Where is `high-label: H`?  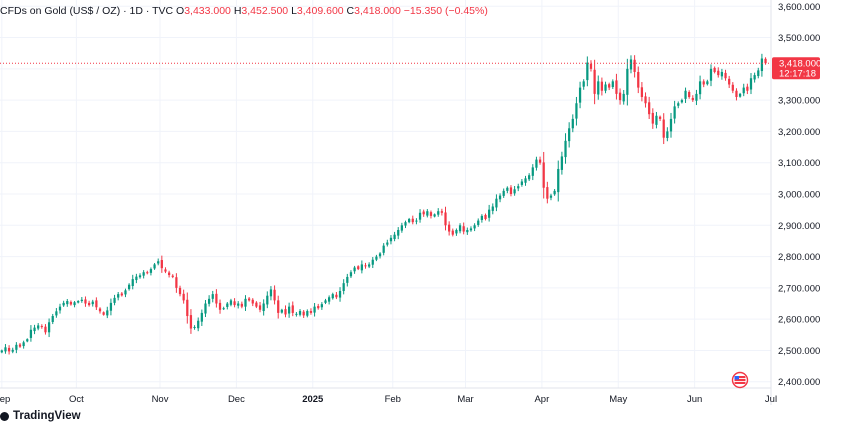
high-label: H is located at coordinates (237, 11).